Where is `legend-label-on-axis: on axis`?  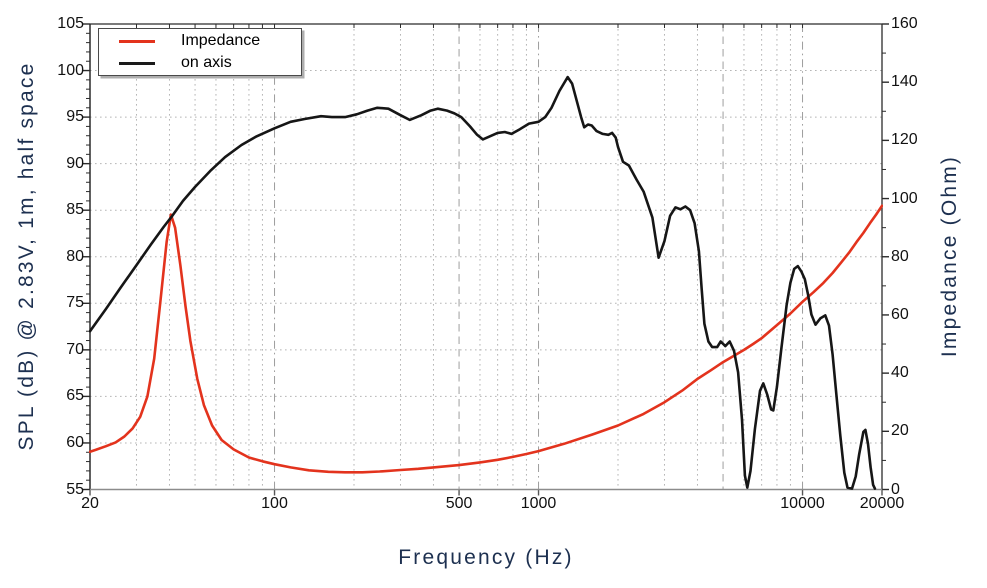 legend-label-on-axis: on axis is located at coordinates (206, 62).